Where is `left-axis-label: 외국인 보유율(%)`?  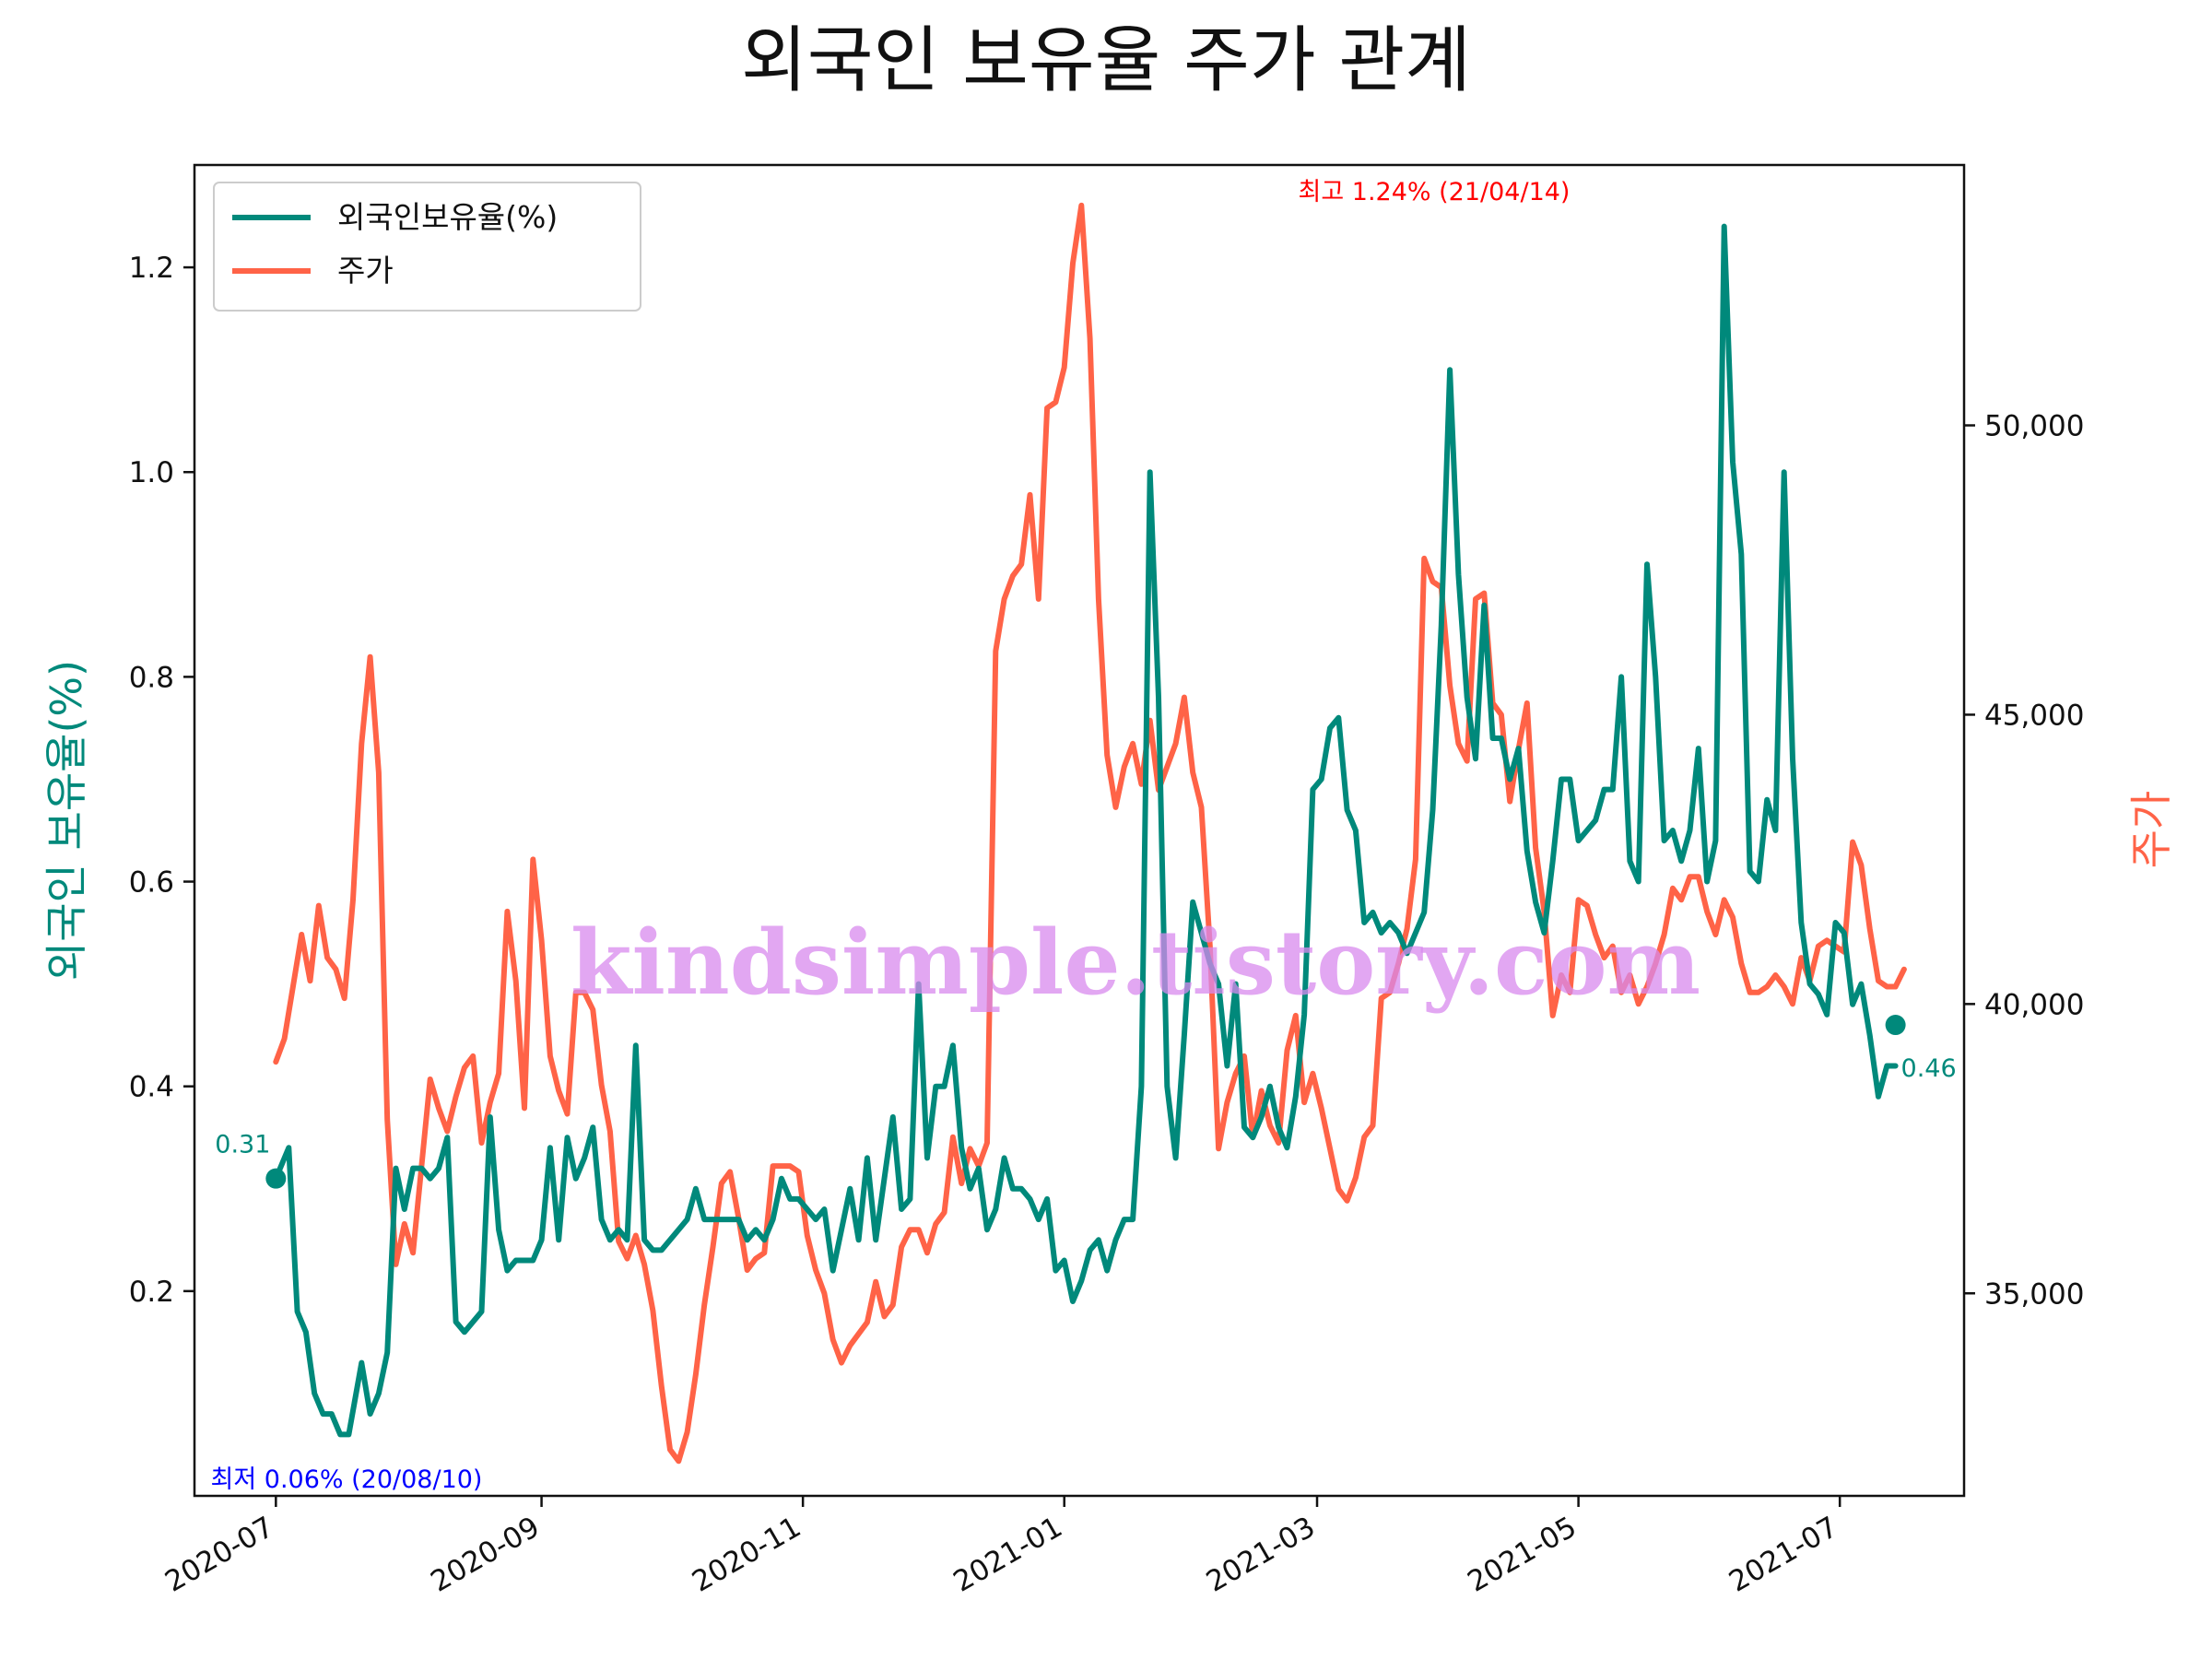 left-axis-label: 외국인 보유율(%) is located at coordinates (66, 820).